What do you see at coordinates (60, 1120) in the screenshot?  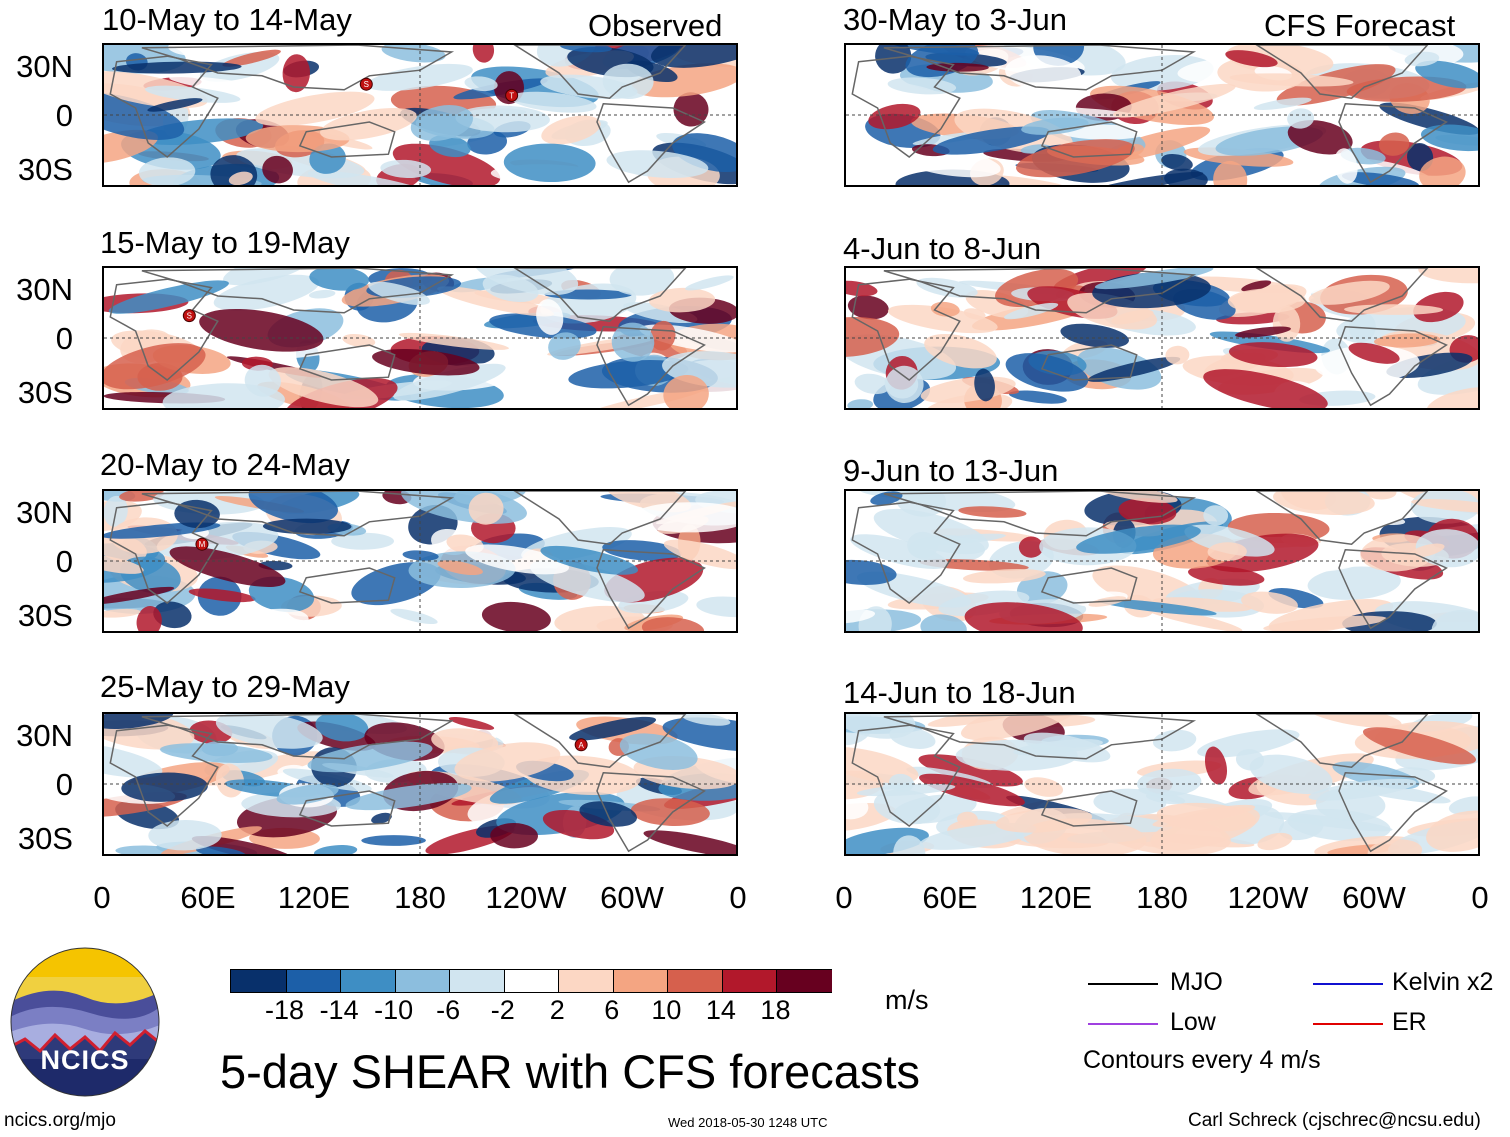 I see `footer-url: ncics.org/mjo` at bounding box center [60, 1120].